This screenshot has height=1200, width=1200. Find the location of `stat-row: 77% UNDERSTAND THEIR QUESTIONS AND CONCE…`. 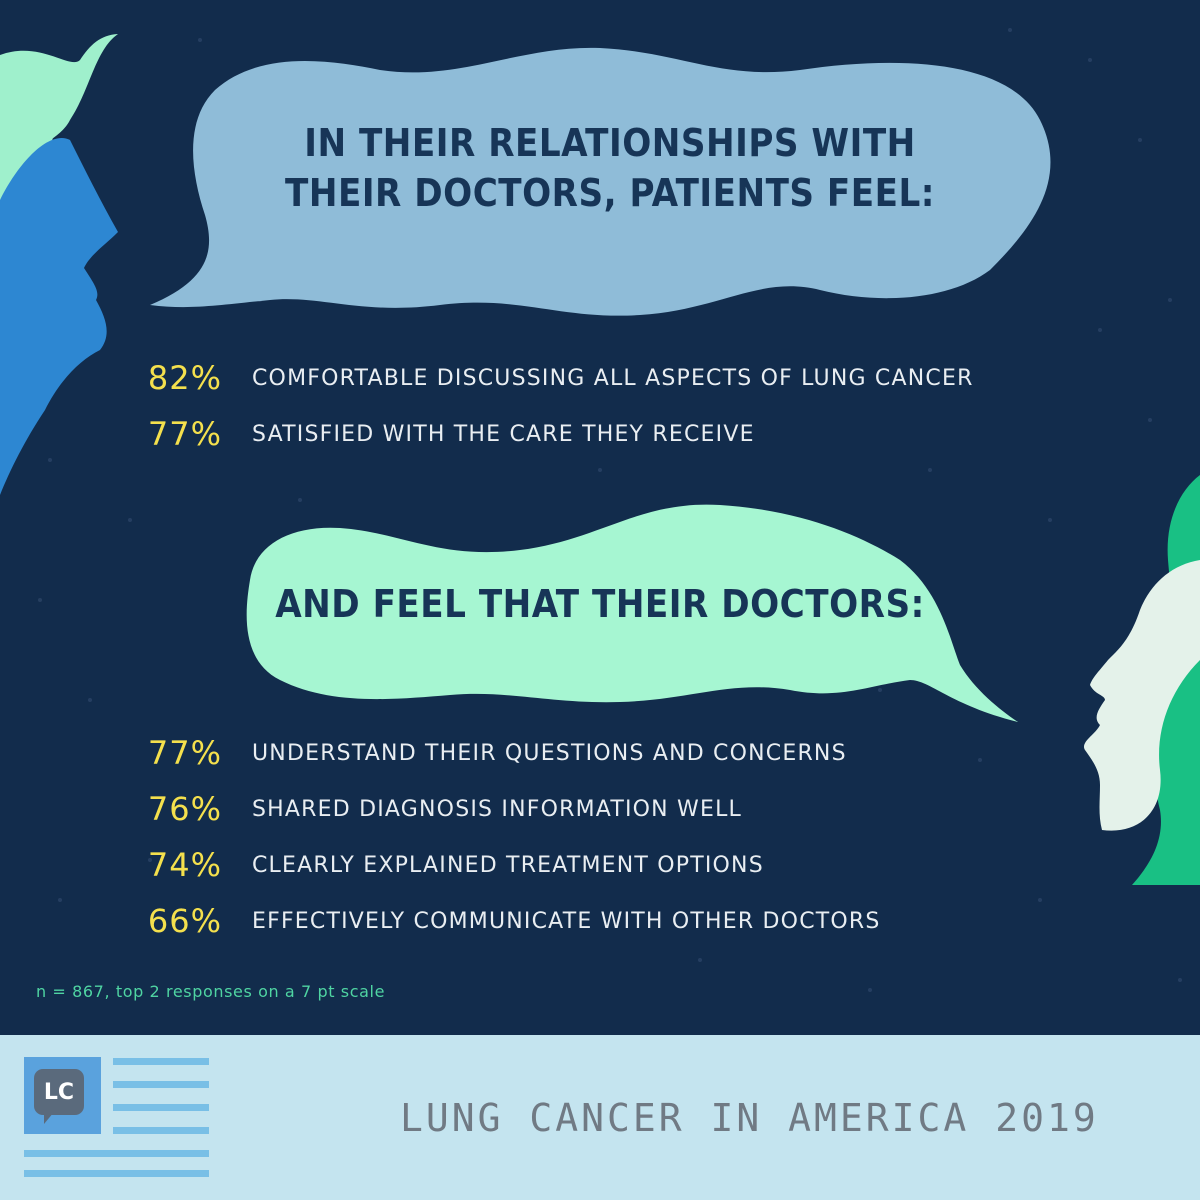

stat-row: 77% UNDERSTAND THEIR QUESTIONS AND CONCE… is located at coordinates (423, 753).